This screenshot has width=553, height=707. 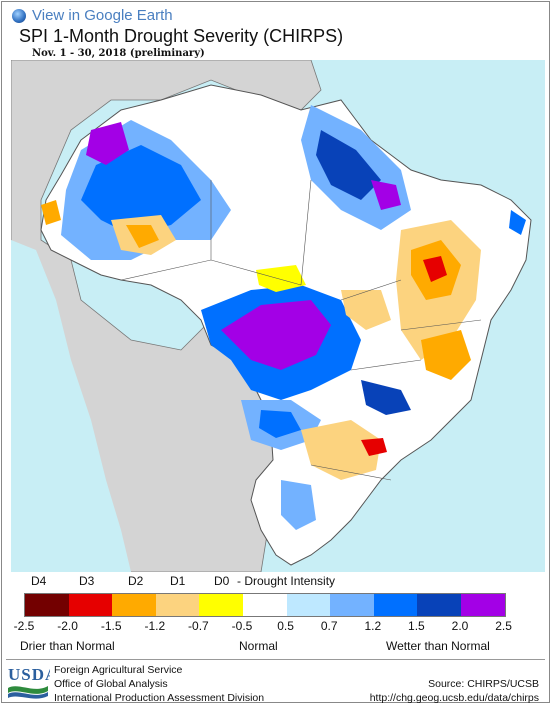 I want to click on agency-line-2: Office of Global Analysis, so click(x=111, y=684).